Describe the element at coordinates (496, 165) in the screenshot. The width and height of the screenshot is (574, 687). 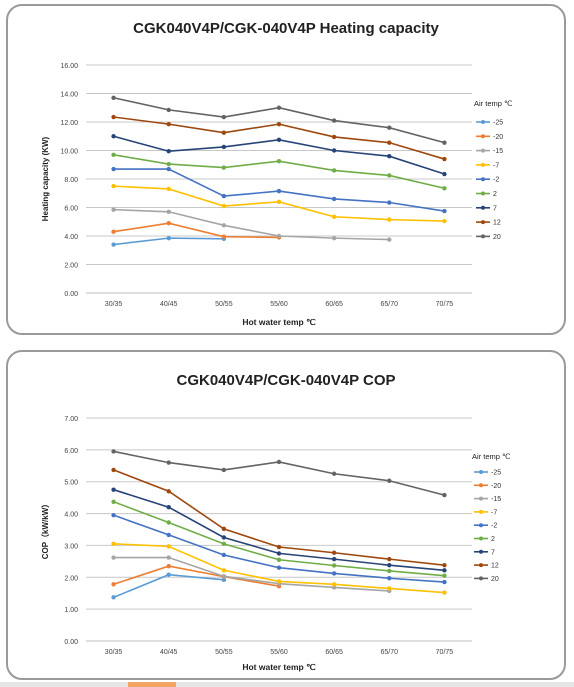
I see `legend-entry: -7` at that location.